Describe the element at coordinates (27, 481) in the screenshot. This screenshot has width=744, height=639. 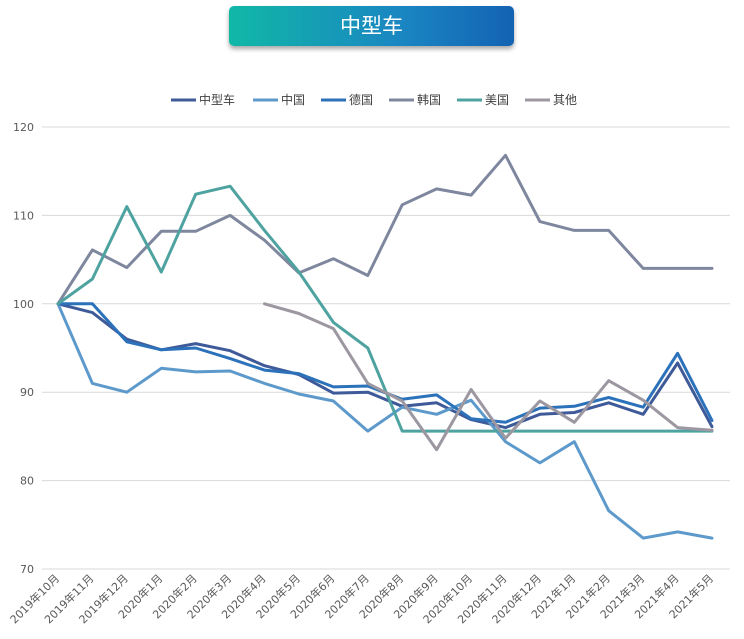
I see `y-tick-label: 80` at that location.